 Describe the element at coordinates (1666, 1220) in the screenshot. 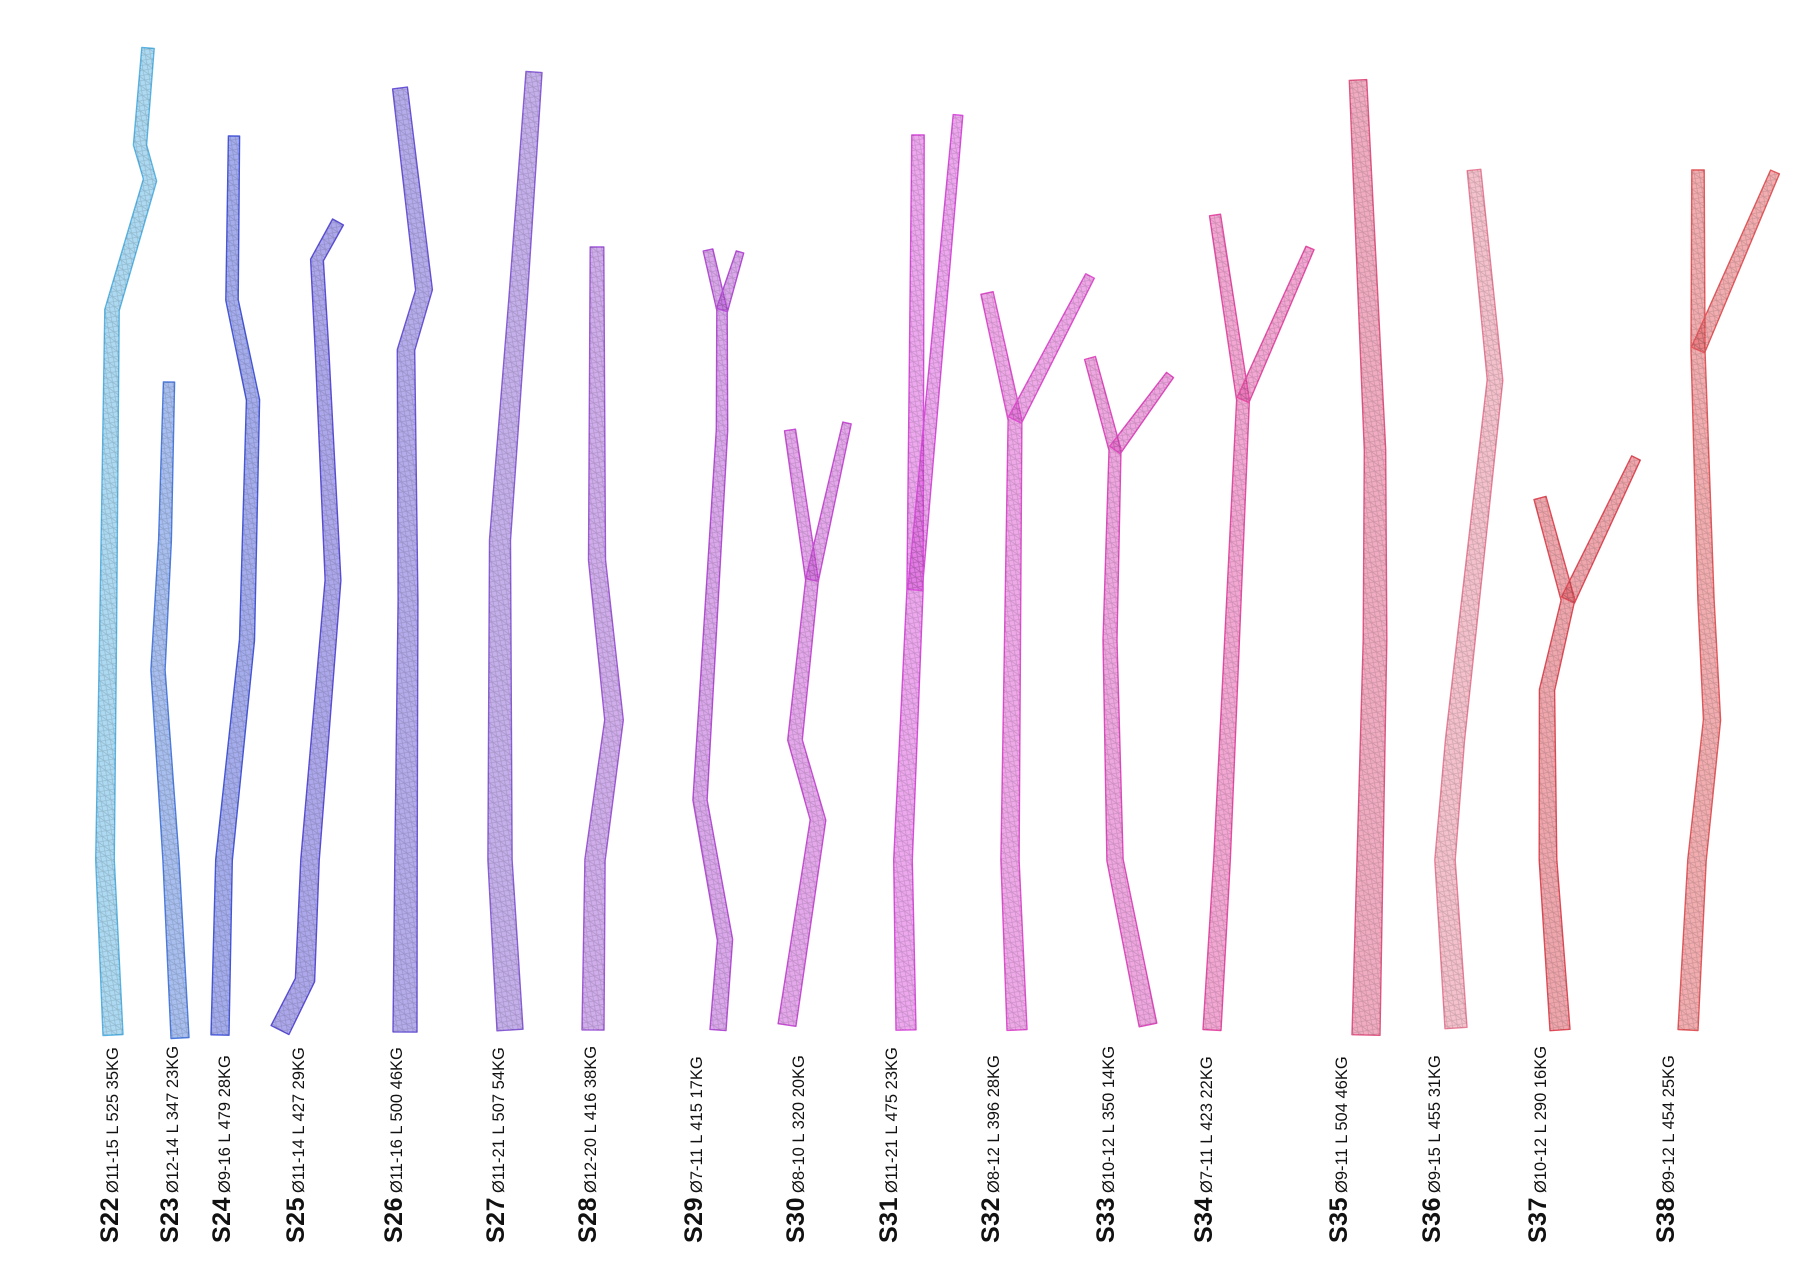

I see `branch-id: S38` at that location.